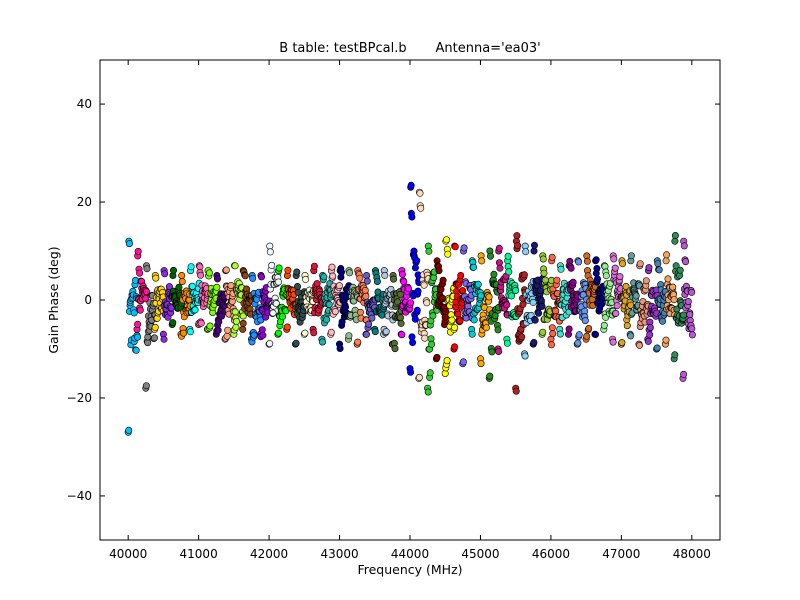 Image resolution: width=800 pixels, height=600 pixels. Describe the element at coordinates (199, 554) in the screenshot. I see `x-tick-label: 41000` at that location.